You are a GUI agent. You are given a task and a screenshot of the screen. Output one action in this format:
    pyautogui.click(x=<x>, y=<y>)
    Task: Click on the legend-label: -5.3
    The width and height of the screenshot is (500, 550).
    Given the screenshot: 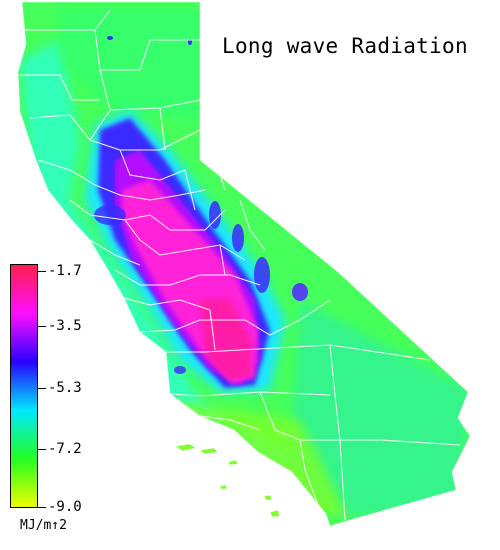 What is the action you would take?
    pyautogui.click(x=65, y=388)
    